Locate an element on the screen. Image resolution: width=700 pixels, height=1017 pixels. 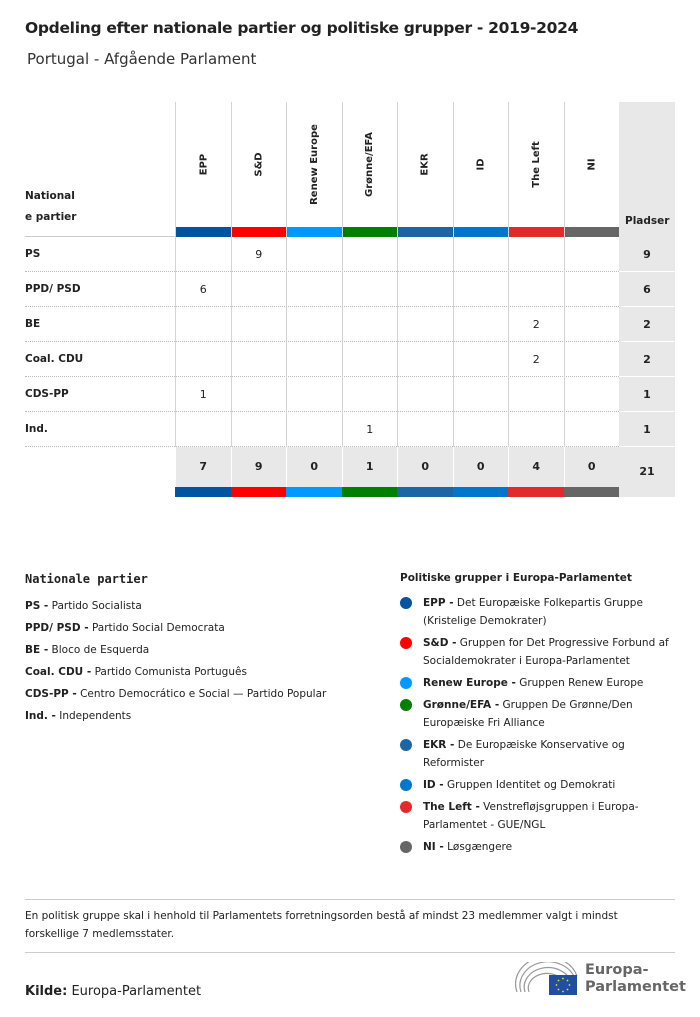
legend-abbr: EKR - is located at coordinates (439, 745).